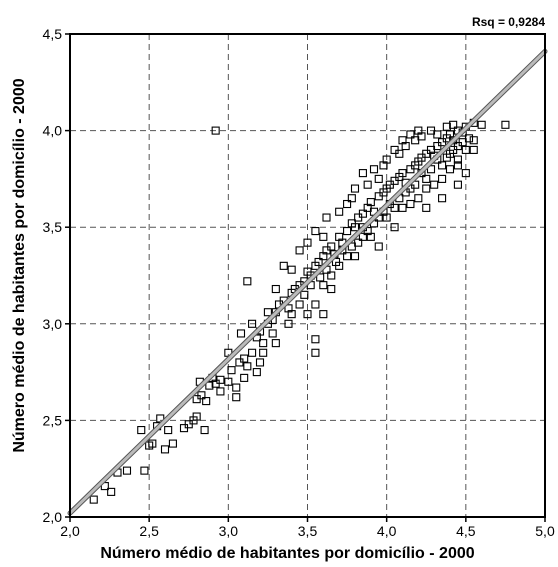 This screenshot has width=558, height=567. Describe the element at coordinates (53, 34) in the screenshot. I see `y-tick-label: 4,5` at that location.